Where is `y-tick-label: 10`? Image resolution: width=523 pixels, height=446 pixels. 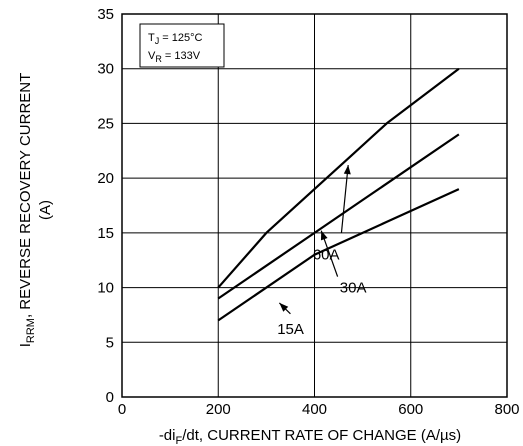
y-tick-label: 10 is located at coordinates (105, 288).